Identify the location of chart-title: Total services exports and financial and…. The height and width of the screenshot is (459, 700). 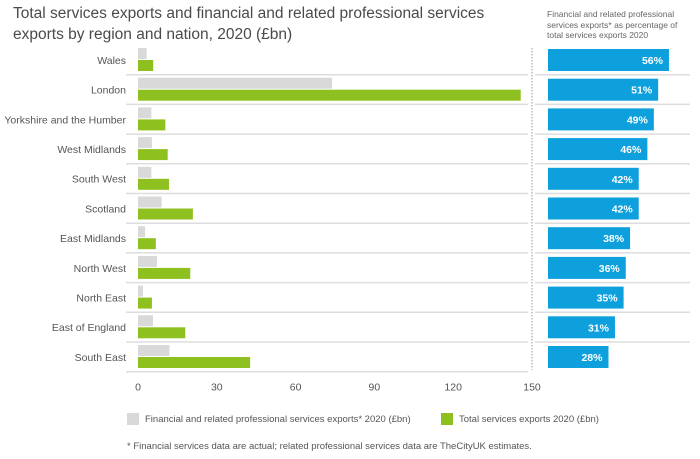
(249, 24).